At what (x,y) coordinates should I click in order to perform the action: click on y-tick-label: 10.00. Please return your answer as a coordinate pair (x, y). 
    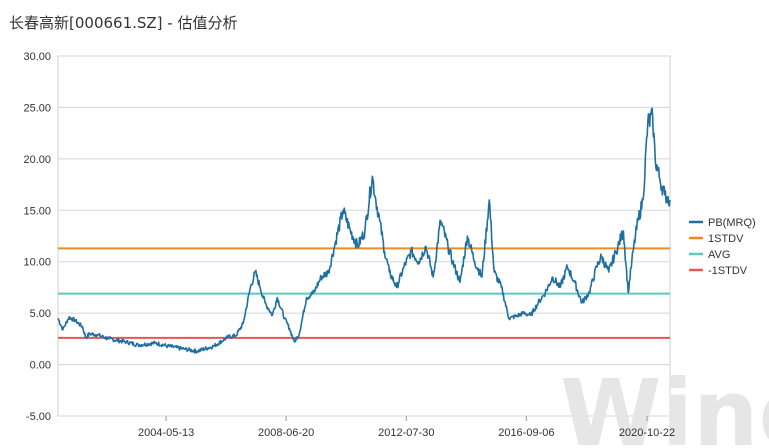
    Looking at the image, I should click on (37, 263).